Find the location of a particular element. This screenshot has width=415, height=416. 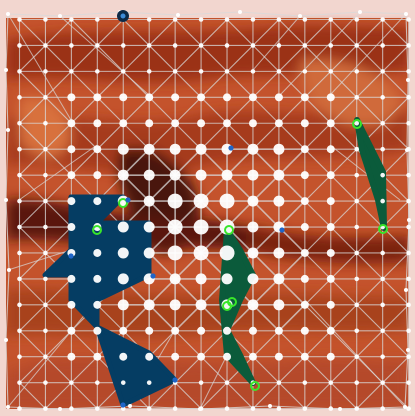

target-marker-center is located at coordinates (123, 16).